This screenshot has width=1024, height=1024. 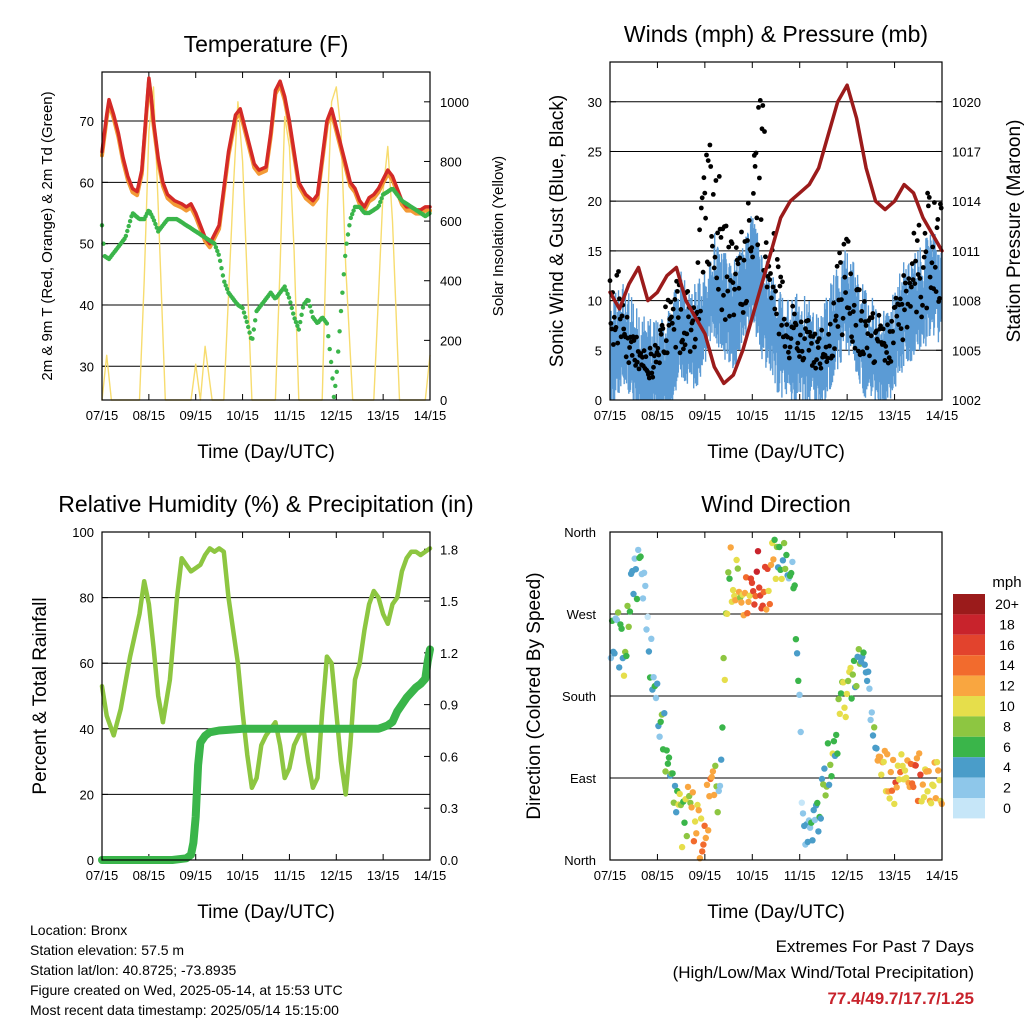 I want to click on y-axis-label: Sonic Wind & Gust (Blue, Black), so click(x=557, y=231).